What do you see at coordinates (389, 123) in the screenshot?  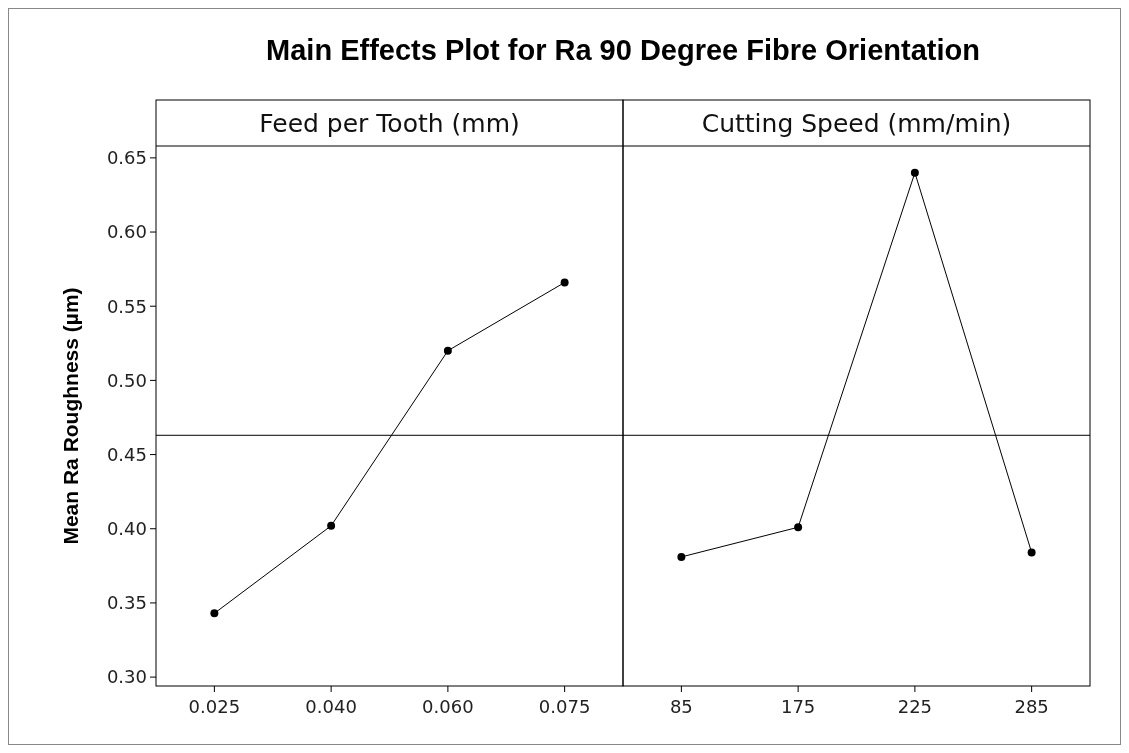 I see `x-axis-title: Feed per Tooth (mm)` at bounding box center [389, 123].